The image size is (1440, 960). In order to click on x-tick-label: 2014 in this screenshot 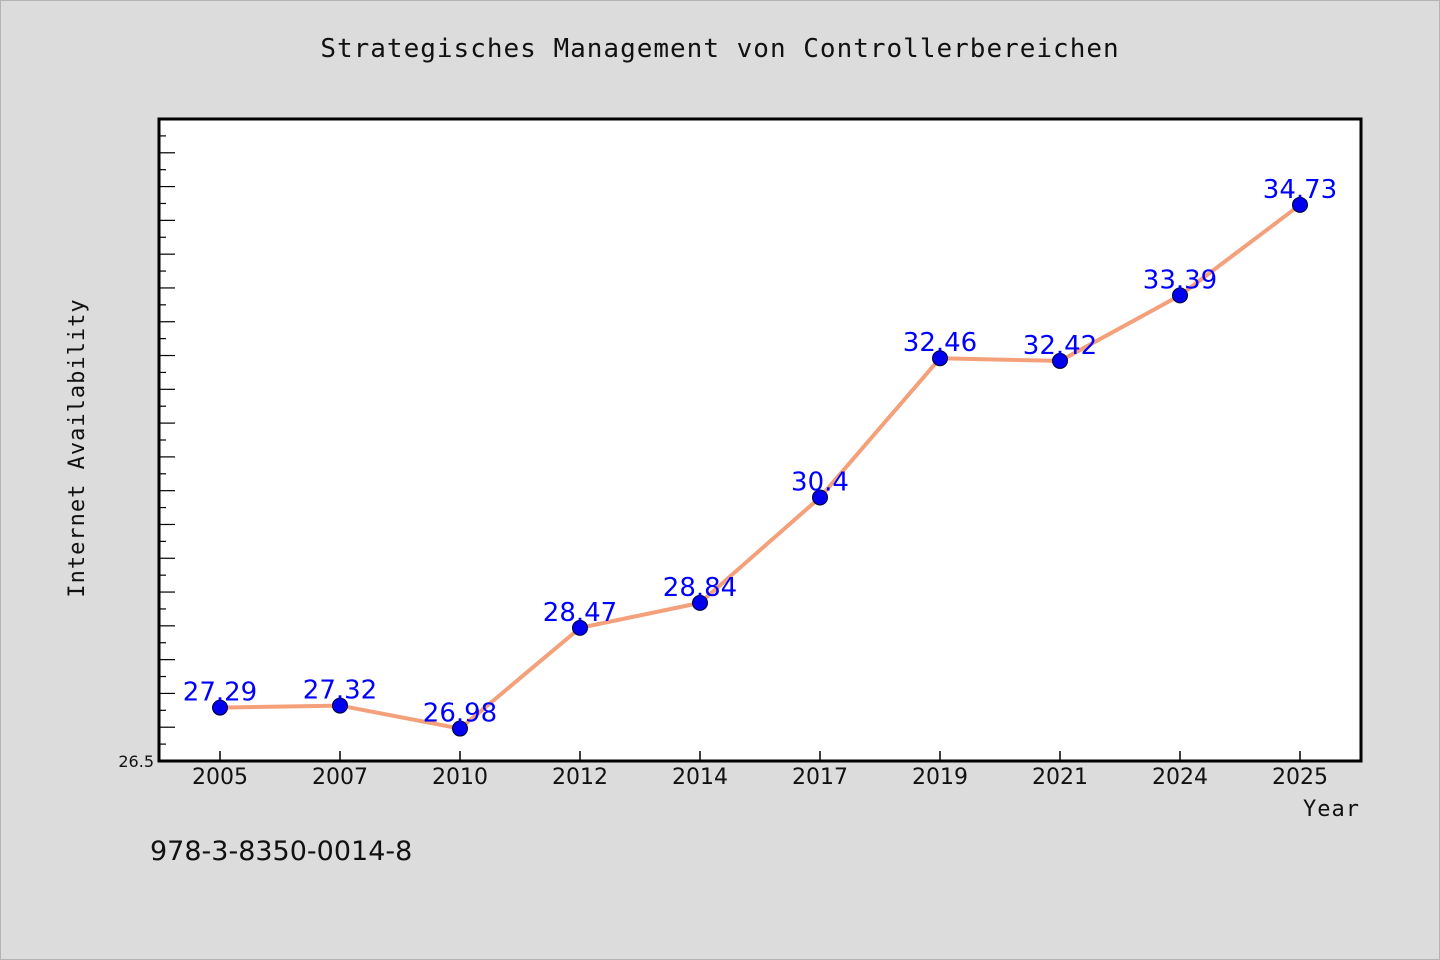, I will do `click(700, 777)`.